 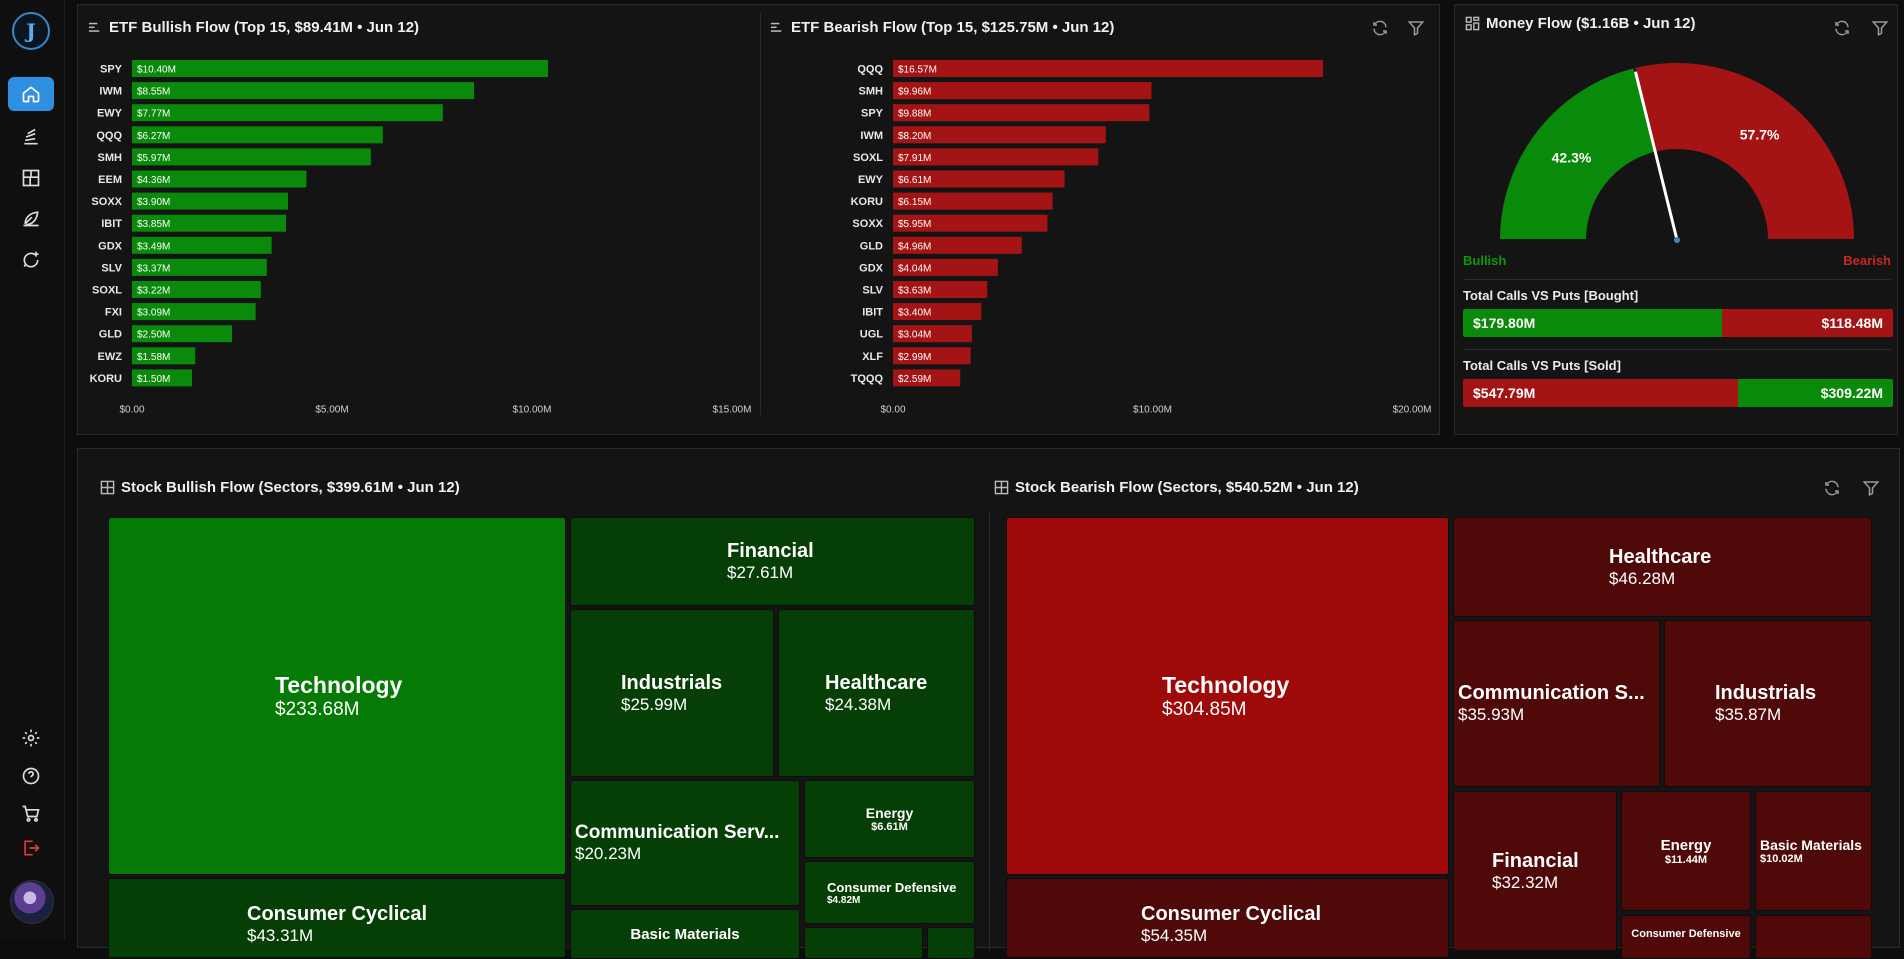 What do you see at coordinates (110, 180) in the screenshot?
I see `etf-bullish-category-label: EEM` at bounding box center [110, 180].